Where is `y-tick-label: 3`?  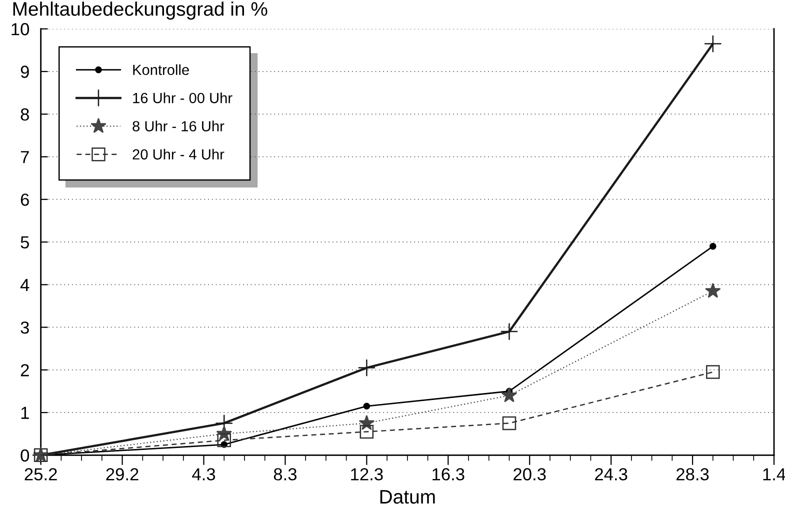 y-tick-label: 3 is located at coordinates (24, 327).